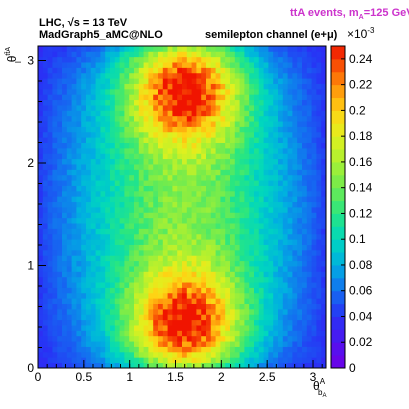 The width and height of the screenshot is (409, 409). What do you see at coordinates (30, 163) in the screenshot?
I see `y-tick-label: 2` at bounding box center [30, 163].